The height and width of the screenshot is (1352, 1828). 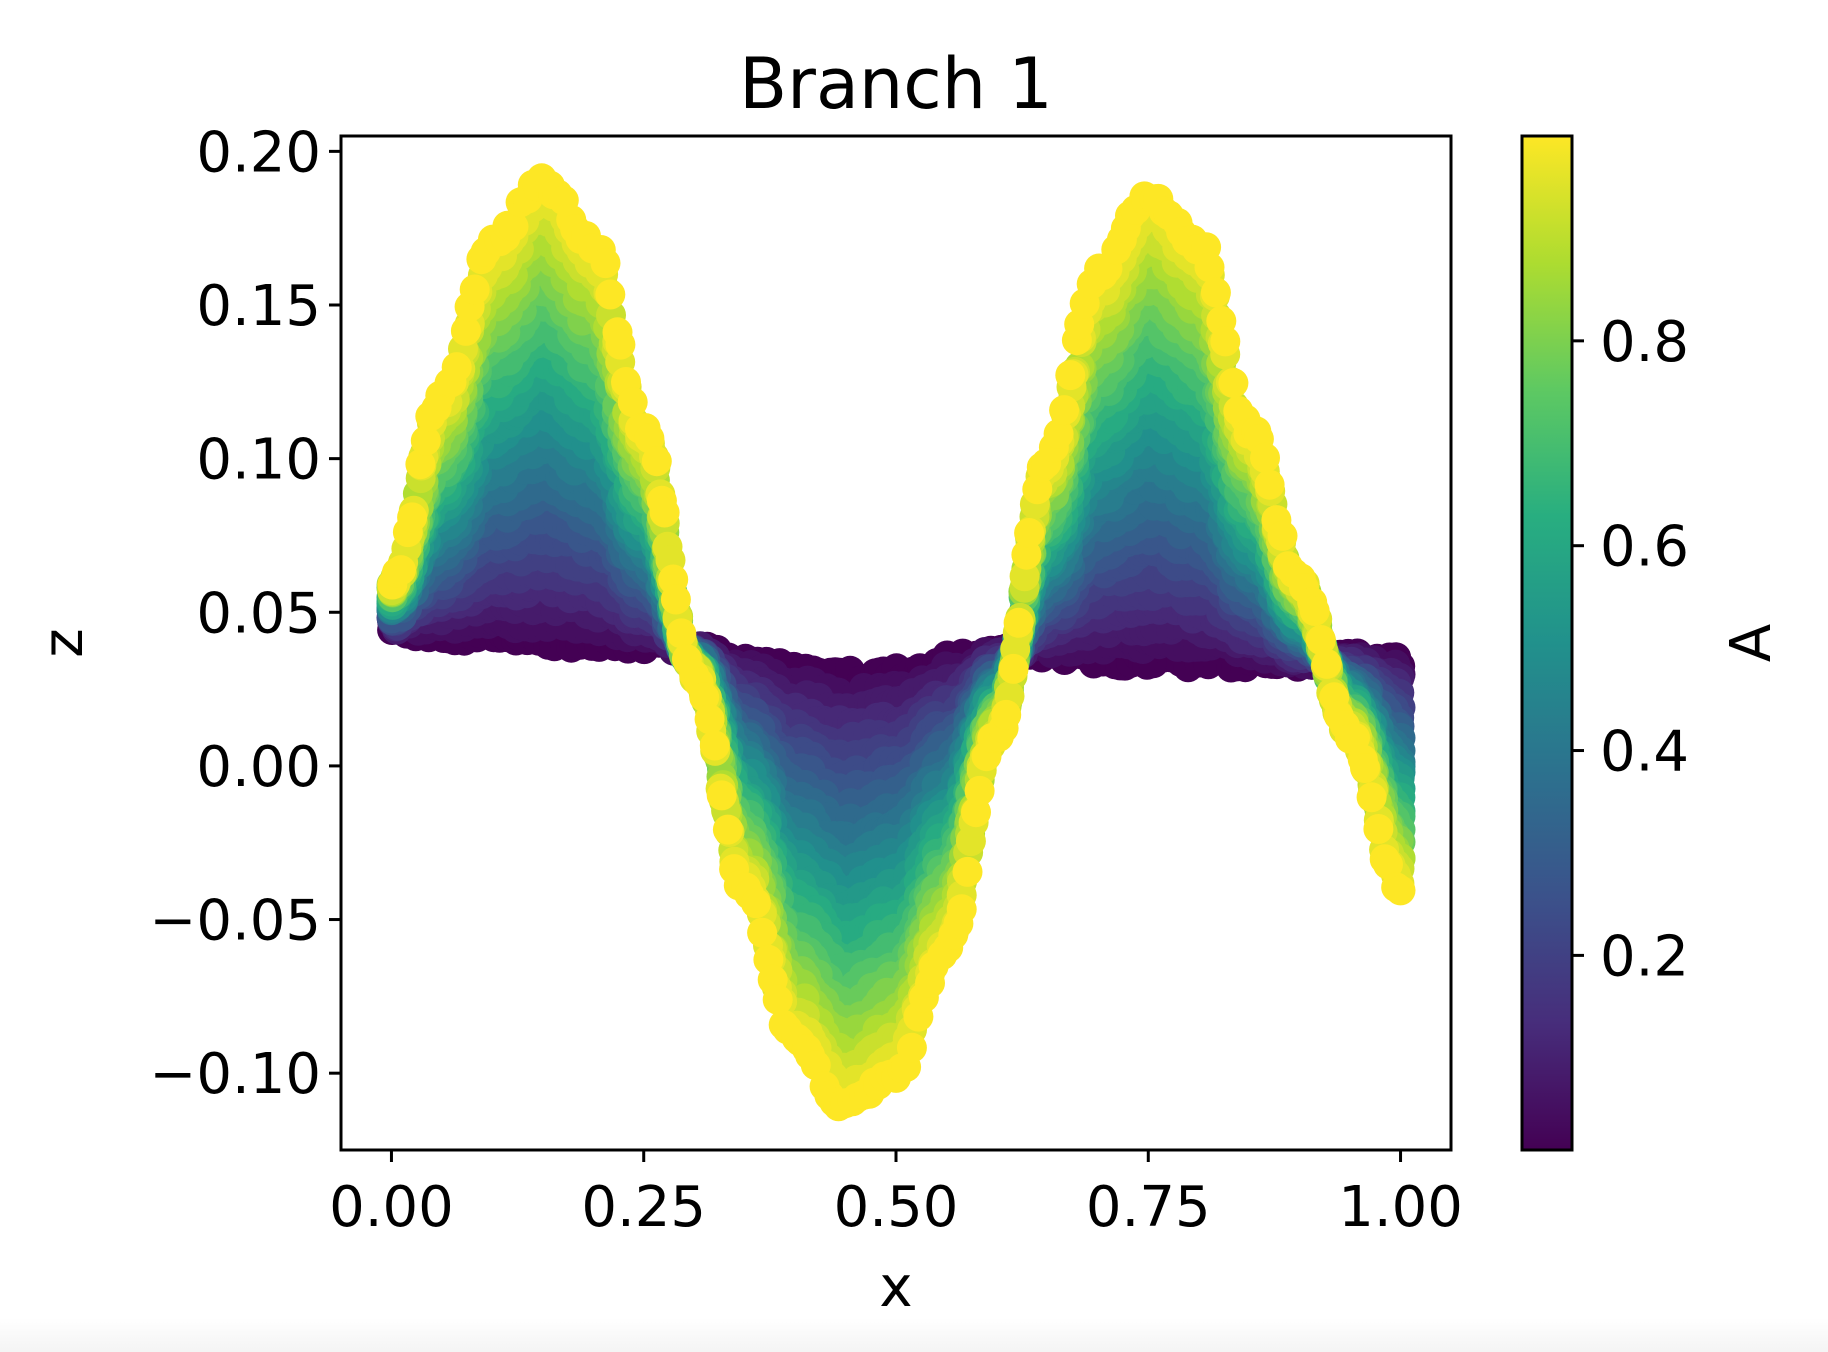 What do you see at coordinates (258, 613) in the screenshot?
I see `y-tick-label: 0.05` at bounding box center [258, 613].